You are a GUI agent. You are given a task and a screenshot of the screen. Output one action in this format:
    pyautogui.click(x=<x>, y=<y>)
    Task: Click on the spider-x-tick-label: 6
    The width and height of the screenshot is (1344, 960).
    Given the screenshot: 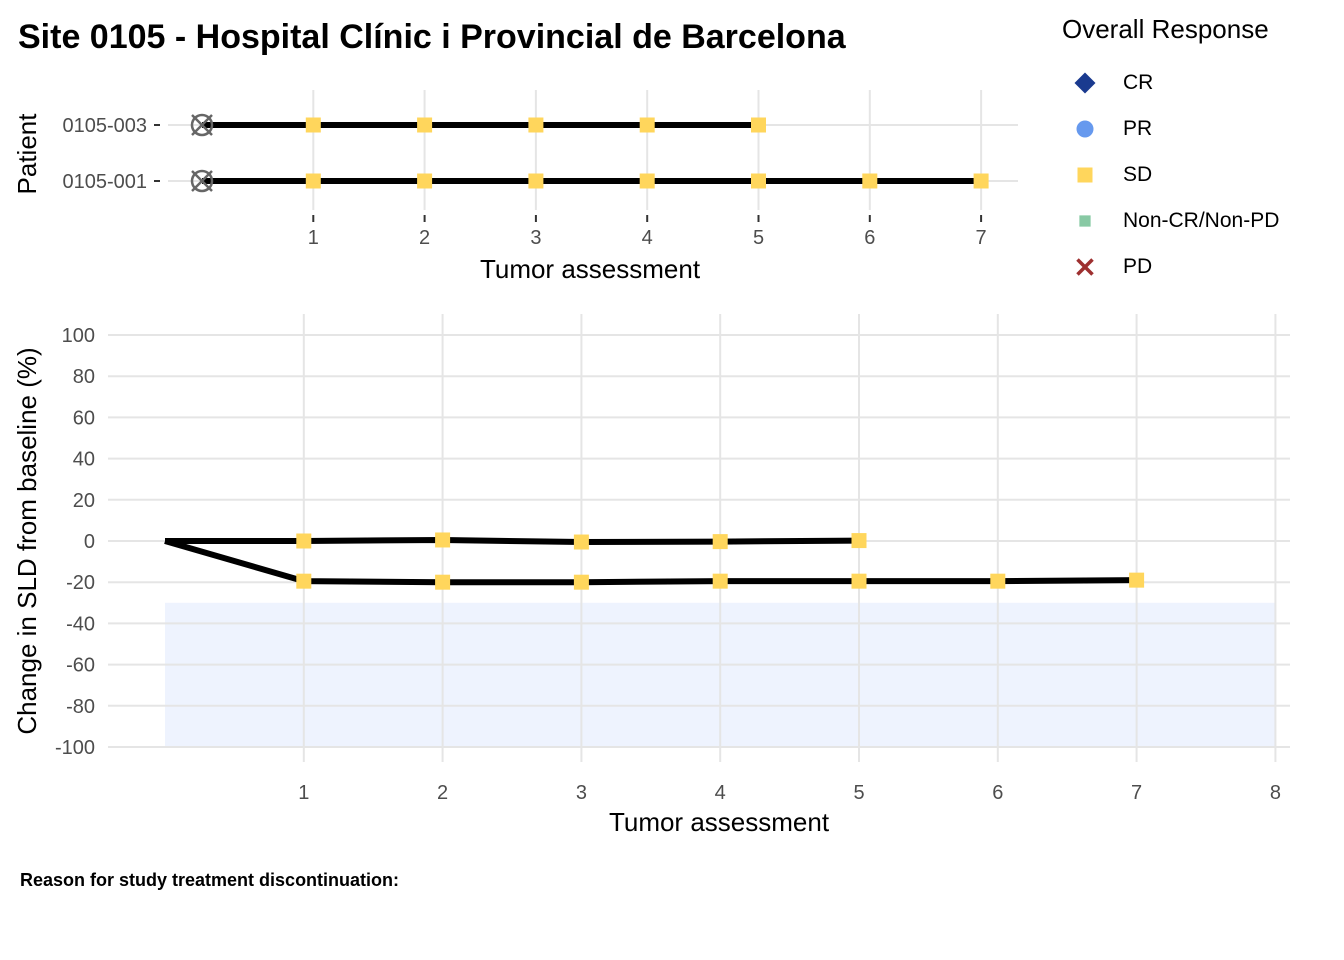 What is the action you would take?
    pyautogui.click(x=997, y=793)
    